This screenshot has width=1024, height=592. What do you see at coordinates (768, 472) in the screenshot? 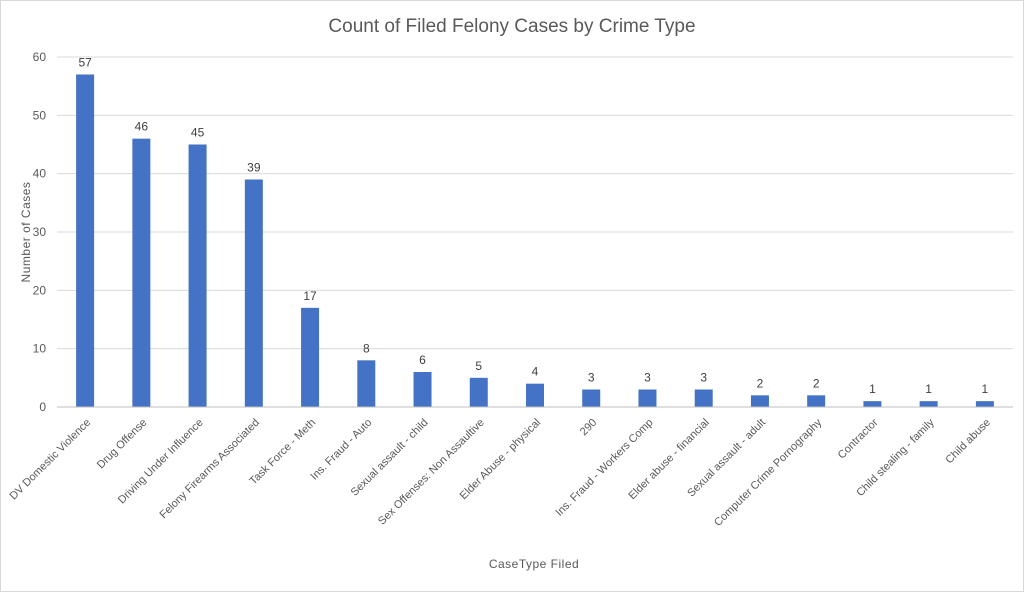
I see `x-tick-label: Computer Crime Pornography` at bounding box center [768, 472].